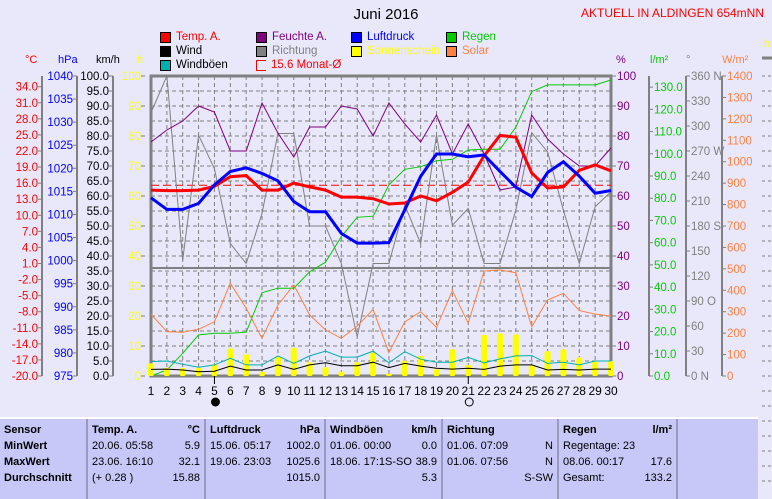 This screenshot has height=499, width=772. What do you see at coordinates (548, 391) in the screenshot?
I see `x-tick-label: 26` at bounding box center [548, 391].